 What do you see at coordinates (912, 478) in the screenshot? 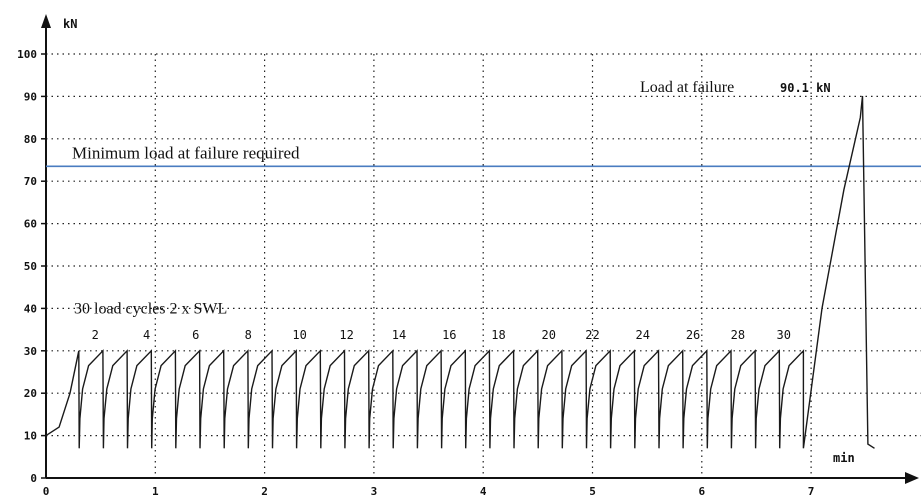
I see `x-axis-arrow` at bounding box center [912, 478].